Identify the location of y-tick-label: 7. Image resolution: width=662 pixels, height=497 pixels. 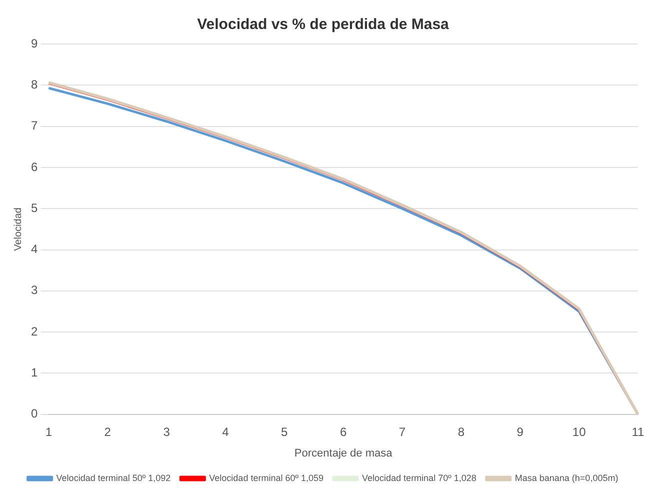
(34, 125).